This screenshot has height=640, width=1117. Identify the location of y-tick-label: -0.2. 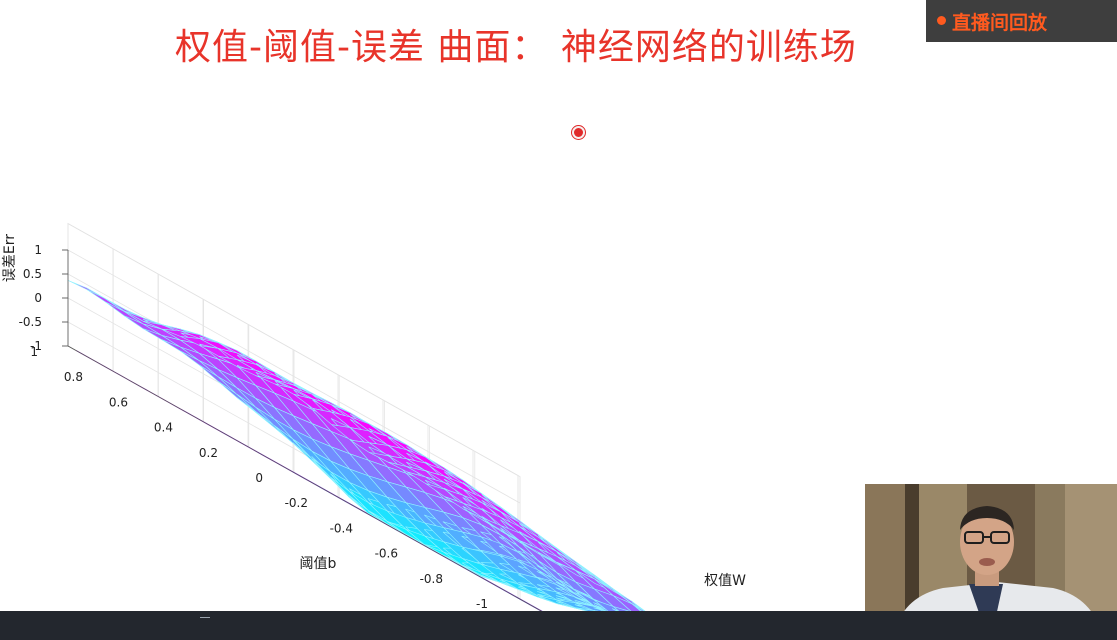
(296, 503).